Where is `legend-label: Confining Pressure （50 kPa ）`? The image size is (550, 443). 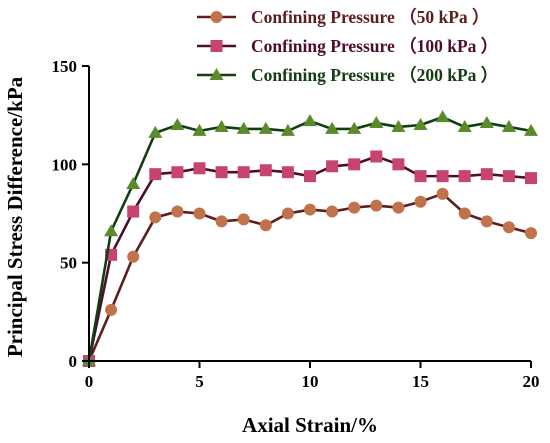 legend-label: Confining Pressure （50 kPa ） is located at coordinates (370, 17).